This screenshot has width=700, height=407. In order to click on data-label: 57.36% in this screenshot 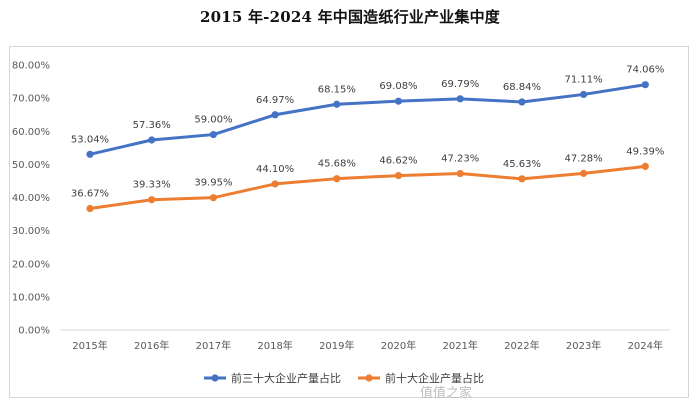, I will do `click(152, 125)`.